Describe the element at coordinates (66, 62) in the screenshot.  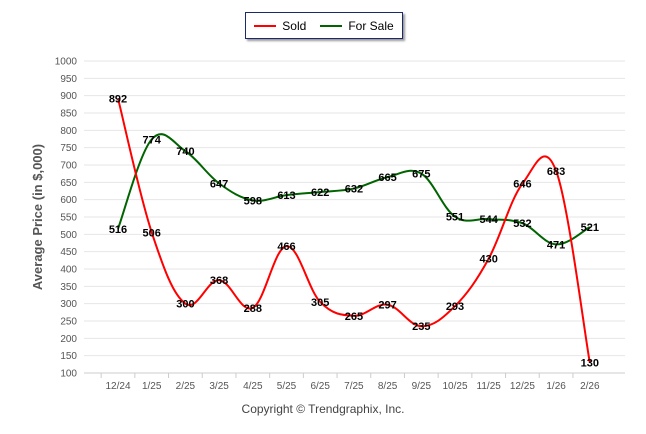
I see `y-tick-label: 1000` at that location.